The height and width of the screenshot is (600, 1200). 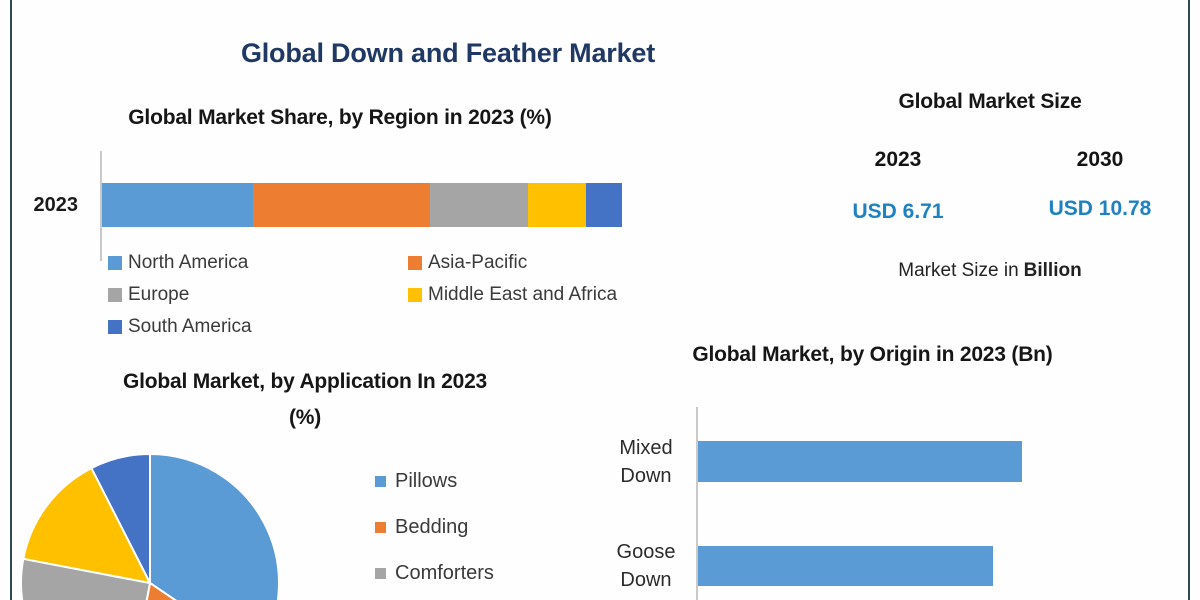 I want to click on origin-chart-title: Global Market, by Origin in 2023 (Bn), so click(x=872, y=354).